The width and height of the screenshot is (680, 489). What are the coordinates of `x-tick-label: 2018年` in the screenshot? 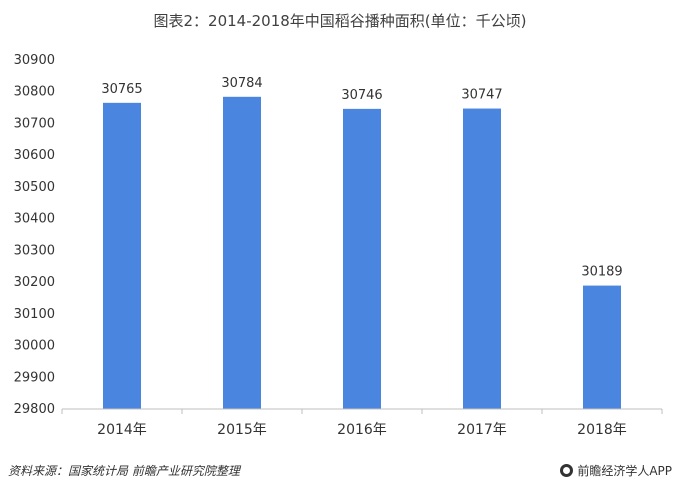 It's located at (602, 430).